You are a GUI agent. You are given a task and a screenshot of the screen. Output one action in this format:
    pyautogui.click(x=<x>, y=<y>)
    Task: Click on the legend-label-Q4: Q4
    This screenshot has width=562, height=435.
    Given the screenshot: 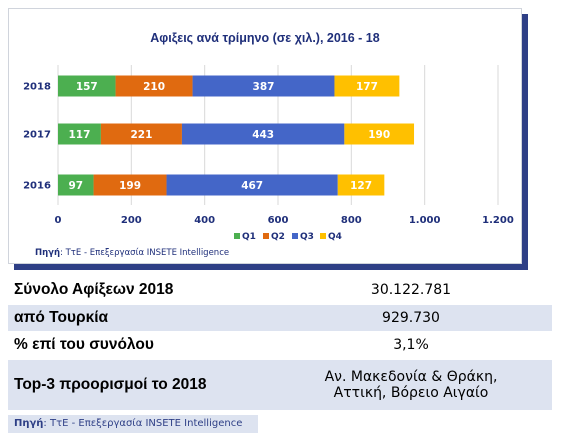 What is the action you would take?
    pyautogui.click(x=335, y=237)
    